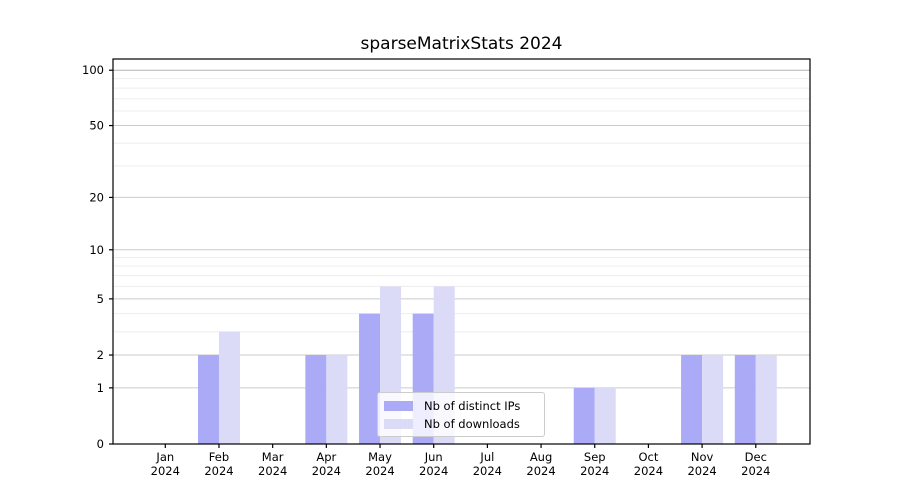 The width and height of the screenshot is (900, 500). What do you see at coordinates (702, 457) in the screenshot?
I see `x-tick-label-month: Nov` at bounding box center [702, 457].